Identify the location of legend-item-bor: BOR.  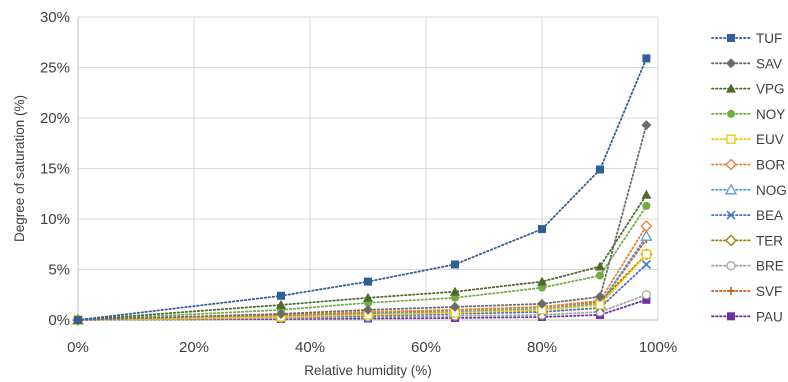
(748, 165).